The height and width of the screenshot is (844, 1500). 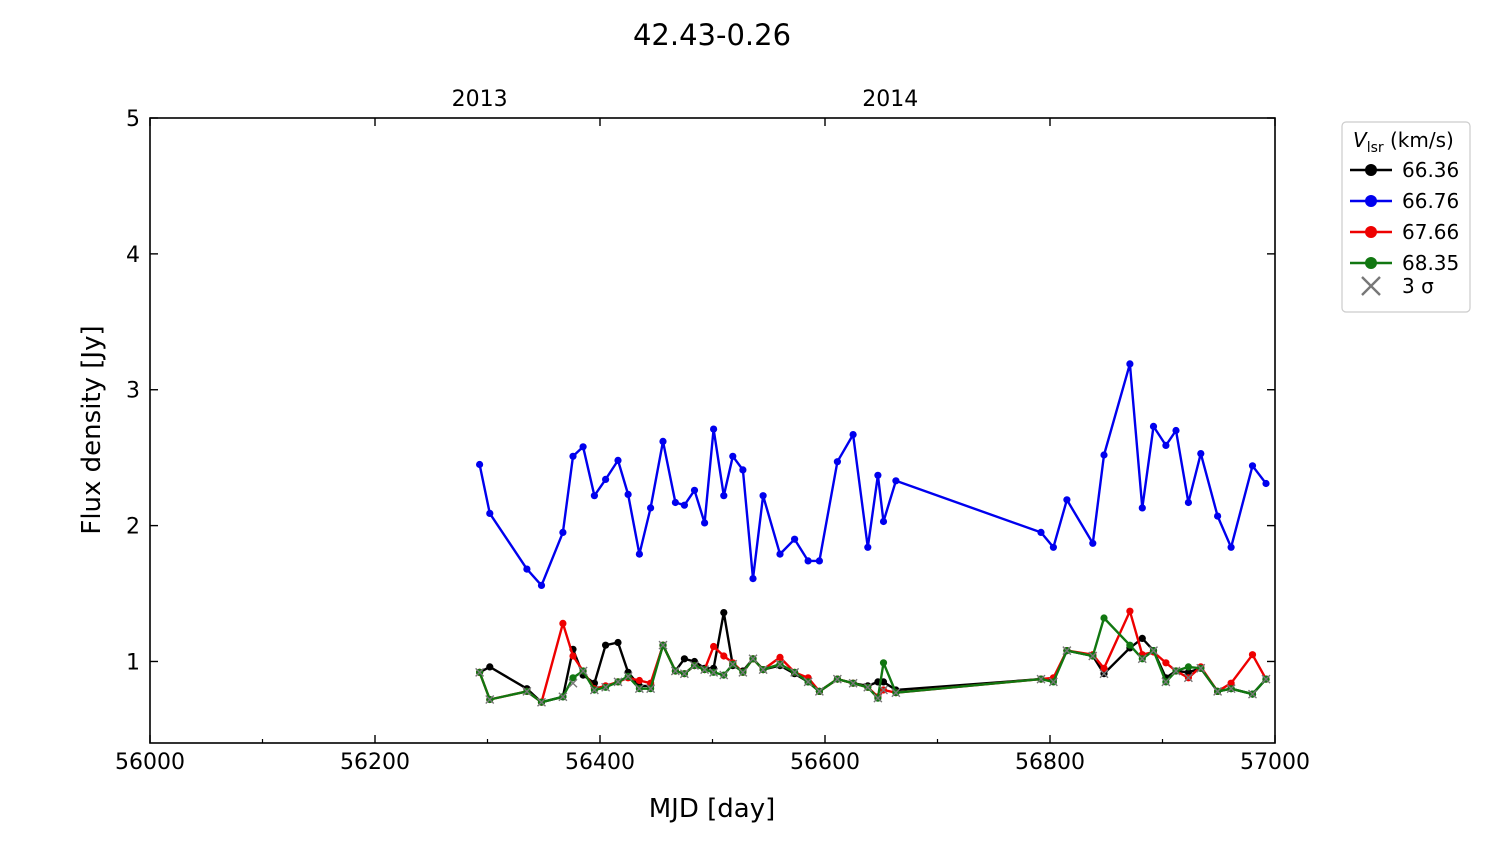 I want to click on legend-label: 66.36, so click(x=1430, y=170).